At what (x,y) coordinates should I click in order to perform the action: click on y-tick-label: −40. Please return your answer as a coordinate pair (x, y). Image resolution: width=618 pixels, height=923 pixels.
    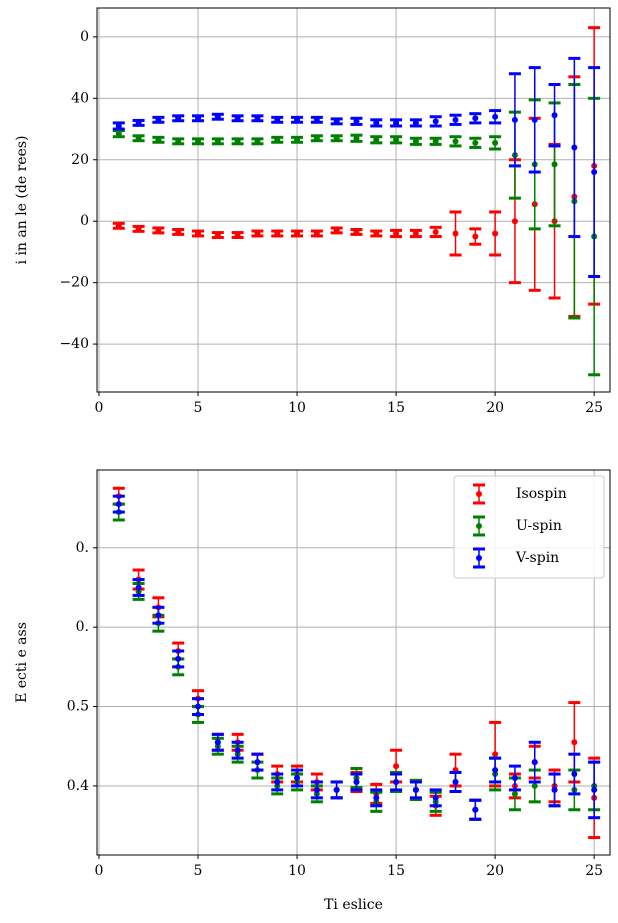
    Looking at the image, I should click on (74, 344).